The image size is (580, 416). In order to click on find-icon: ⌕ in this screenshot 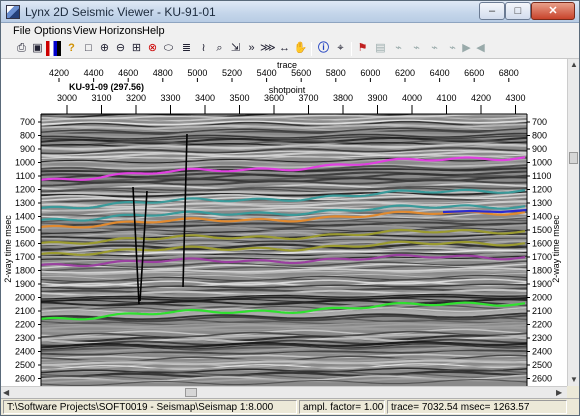, I will do `click(219, 48)`.